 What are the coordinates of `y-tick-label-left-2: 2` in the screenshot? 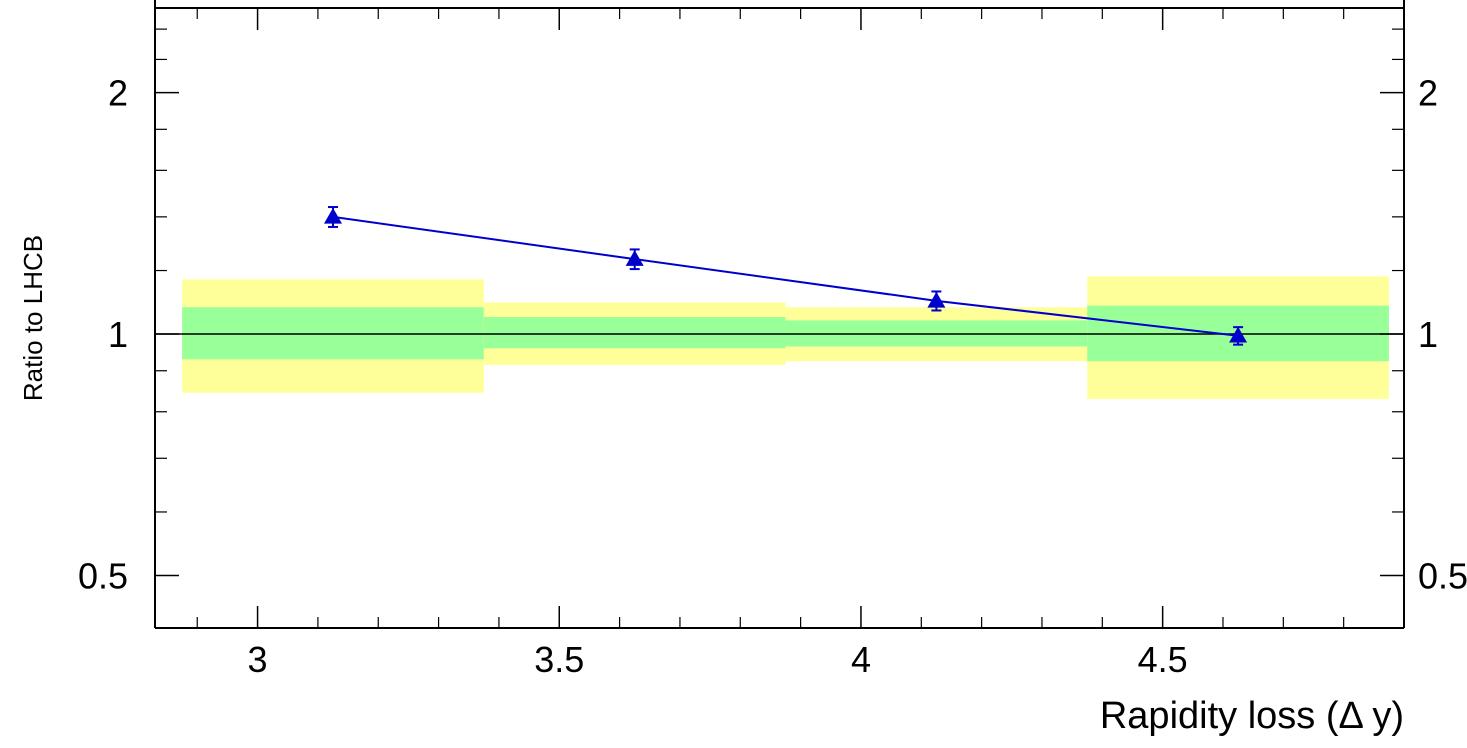 It's located at (118, 93).